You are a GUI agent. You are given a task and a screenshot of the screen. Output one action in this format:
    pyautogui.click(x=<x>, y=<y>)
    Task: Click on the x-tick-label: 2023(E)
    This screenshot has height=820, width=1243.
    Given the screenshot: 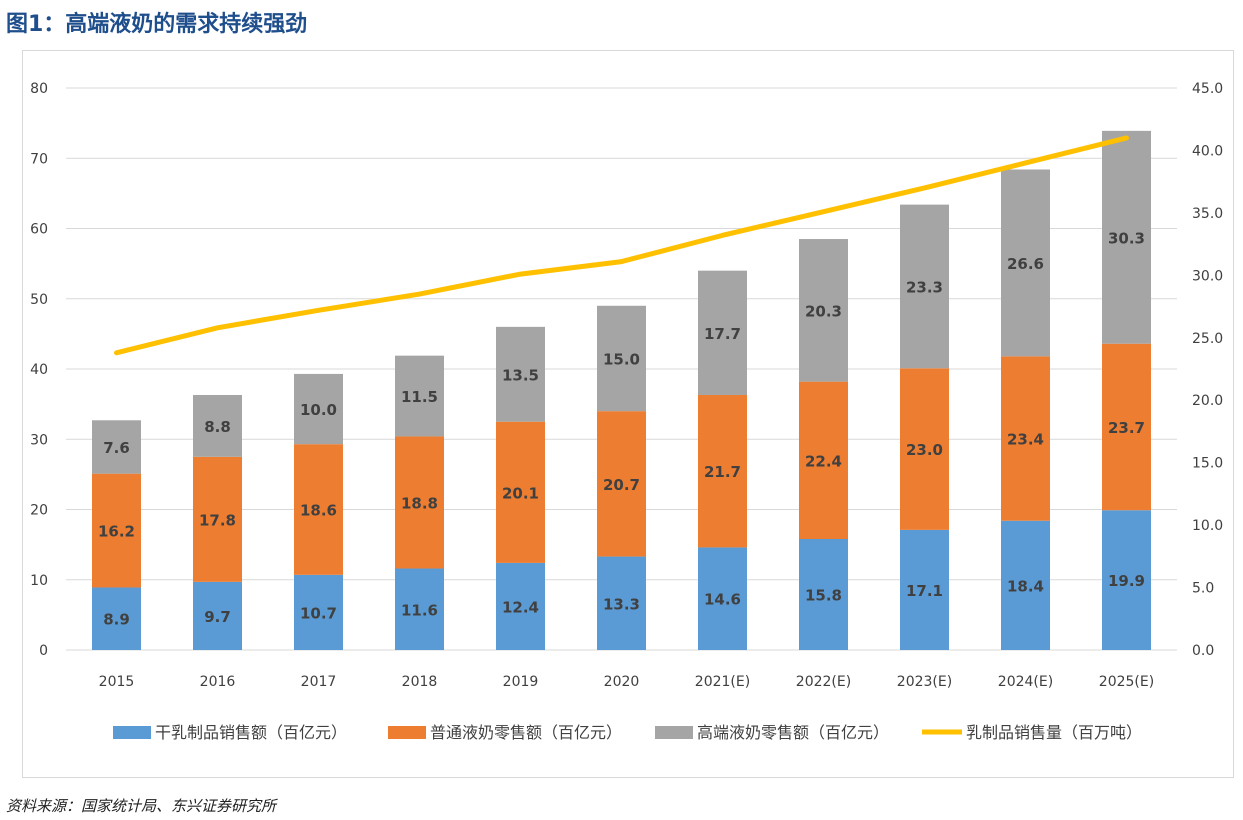 What is the action you would take?
    pyautogui.click(x=924, y=682)
    